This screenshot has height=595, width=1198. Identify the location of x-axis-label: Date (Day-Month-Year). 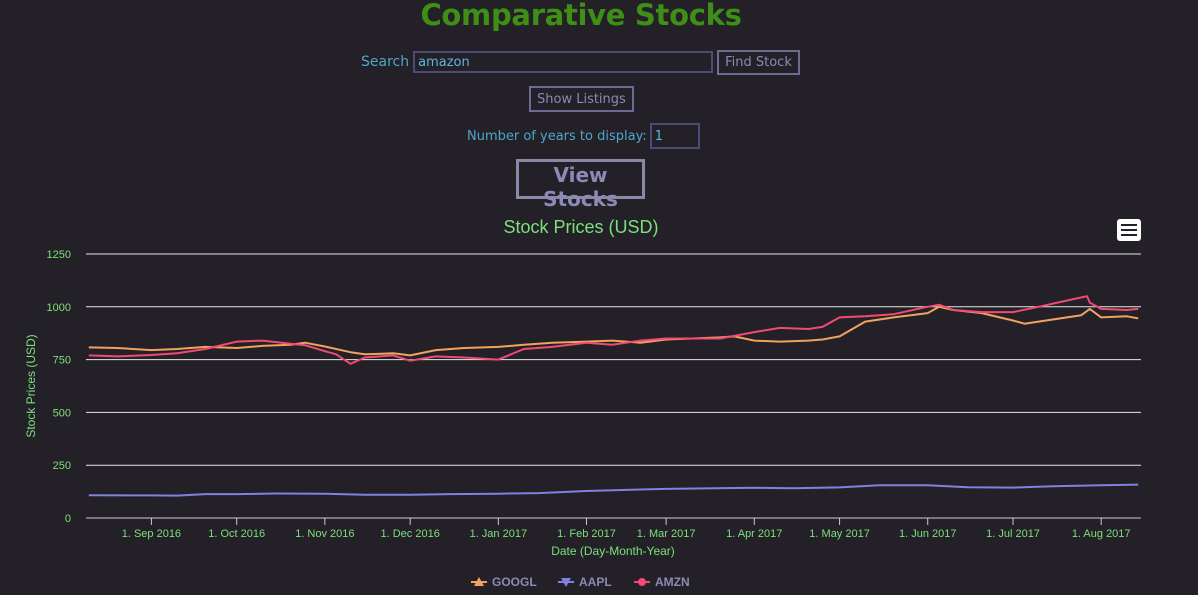
(613, 551).